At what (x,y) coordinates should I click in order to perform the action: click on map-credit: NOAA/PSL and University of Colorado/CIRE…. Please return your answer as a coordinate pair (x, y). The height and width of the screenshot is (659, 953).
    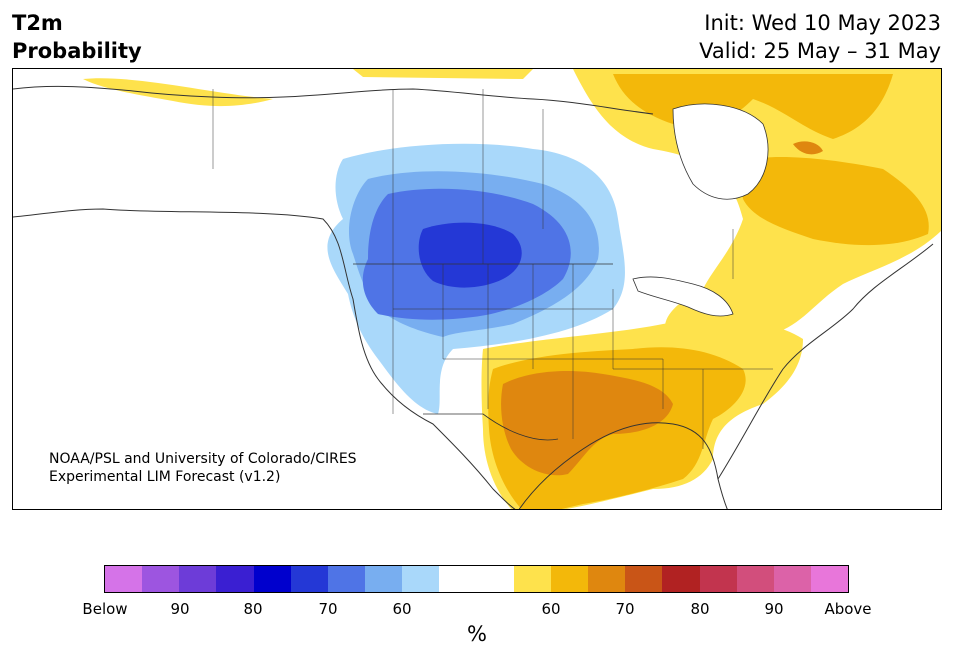
    Looking at the image, I should click on (203, 468).